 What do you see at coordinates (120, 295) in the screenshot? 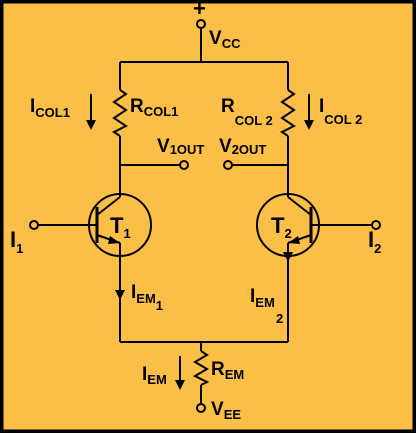
I see `arrow-iem1-icon` at bounding box center [120, 295].